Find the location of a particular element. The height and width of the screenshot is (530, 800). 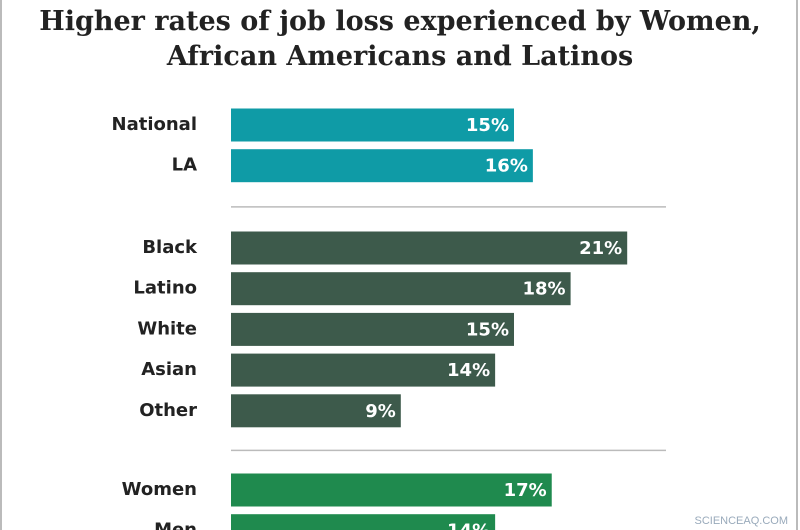

category-label: National is located at coordinates (154, 124).